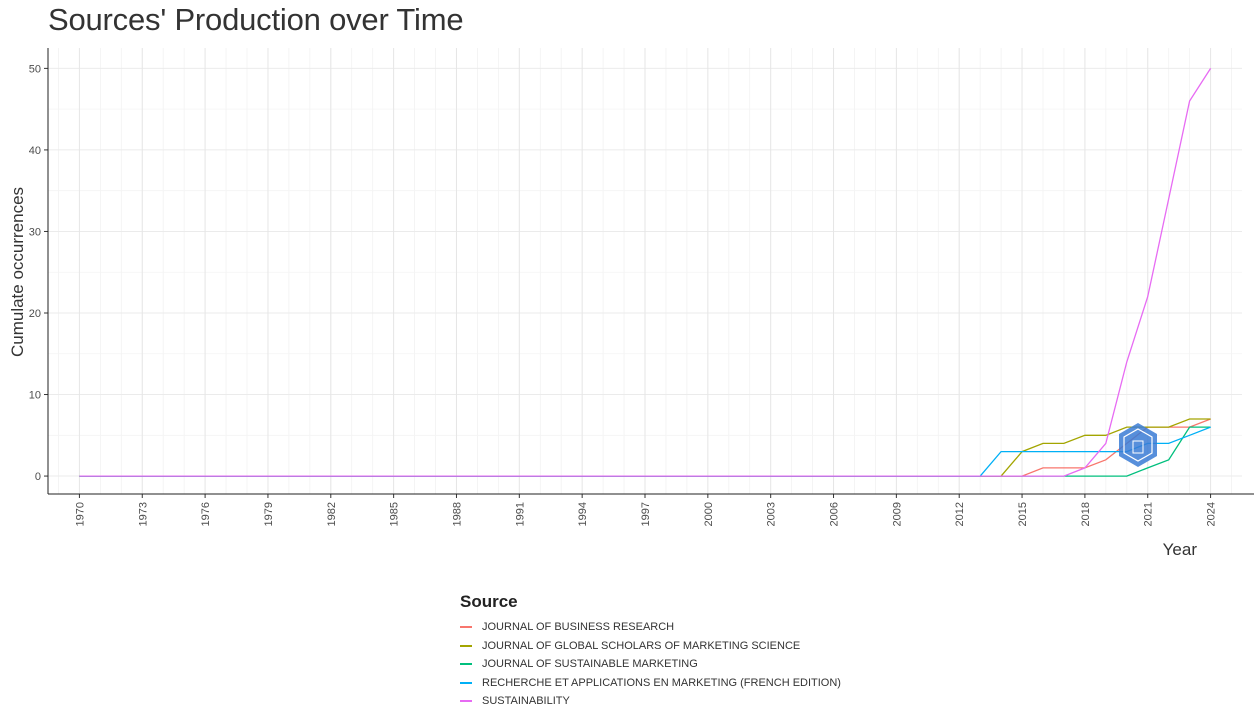 The height and width of the screenshot is (711, 1259). Describe the element at coordinates (332, 514) in the screenshot. I see `x-tick-label: 1982` at that location.